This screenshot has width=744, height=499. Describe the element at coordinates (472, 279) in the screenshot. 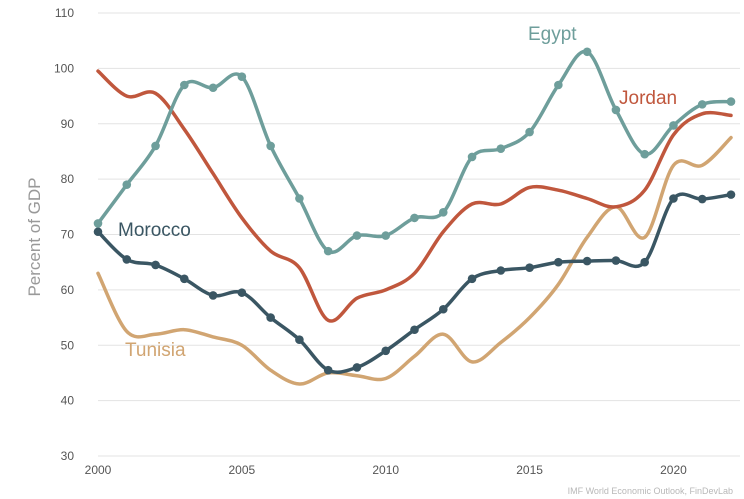

I see `point-morocco-2013` at that location.